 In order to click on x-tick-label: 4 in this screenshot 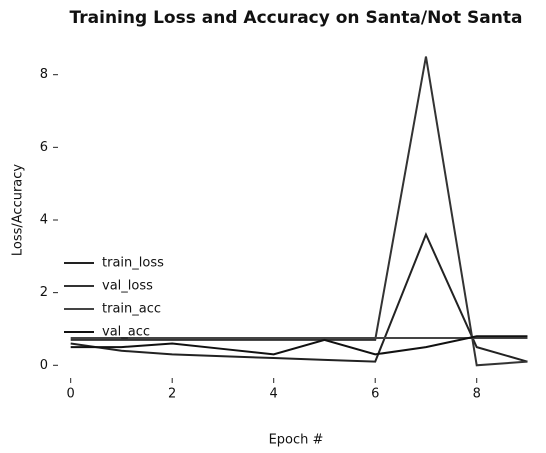, I will do `click(274, 394)`.